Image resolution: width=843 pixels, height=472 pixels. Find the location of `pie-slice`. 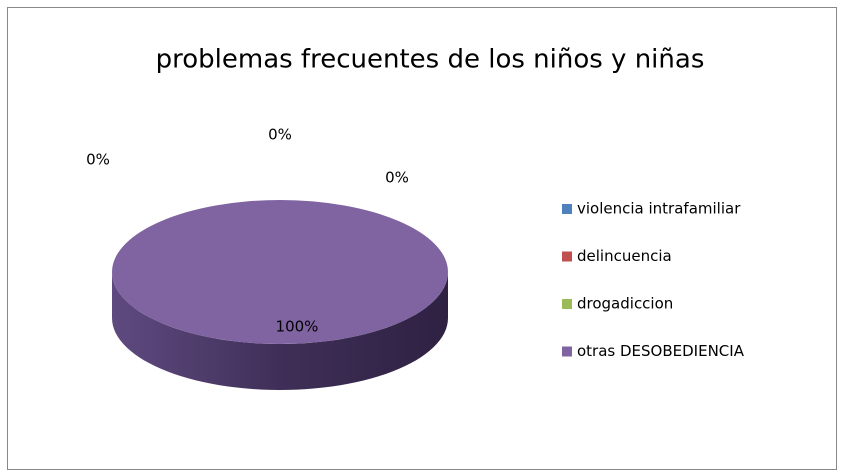

pie-slice is located at coordinates (280, 272).